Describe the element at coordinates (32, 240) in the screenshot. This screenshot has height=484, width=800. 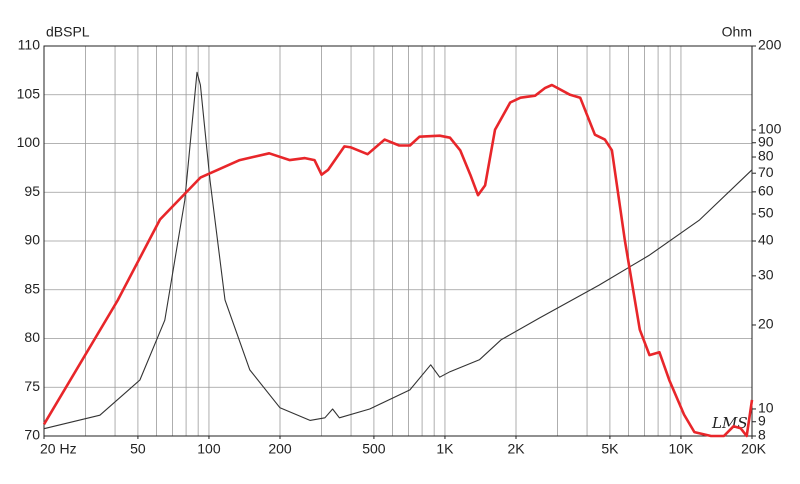
I see `y-tick-label: 90` at that location.